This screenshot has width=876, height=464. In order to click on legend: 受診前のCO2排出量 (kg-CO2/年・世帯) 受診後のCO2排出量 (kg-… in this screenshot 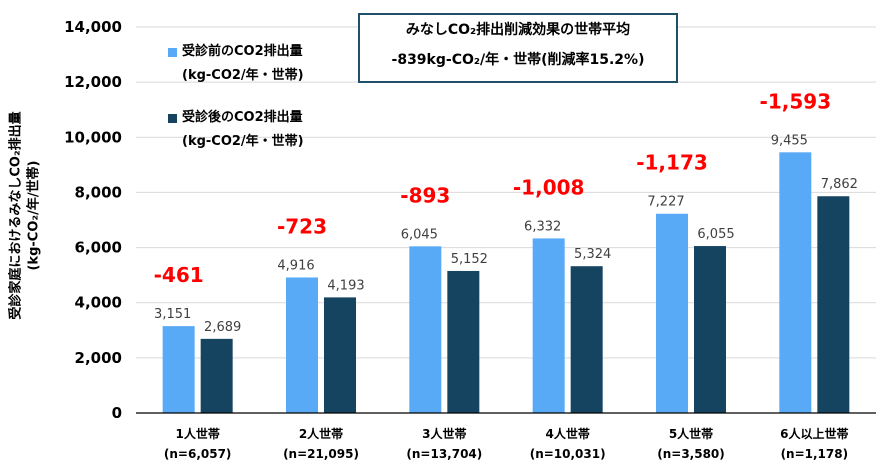, I will do `click(236, 106)`.